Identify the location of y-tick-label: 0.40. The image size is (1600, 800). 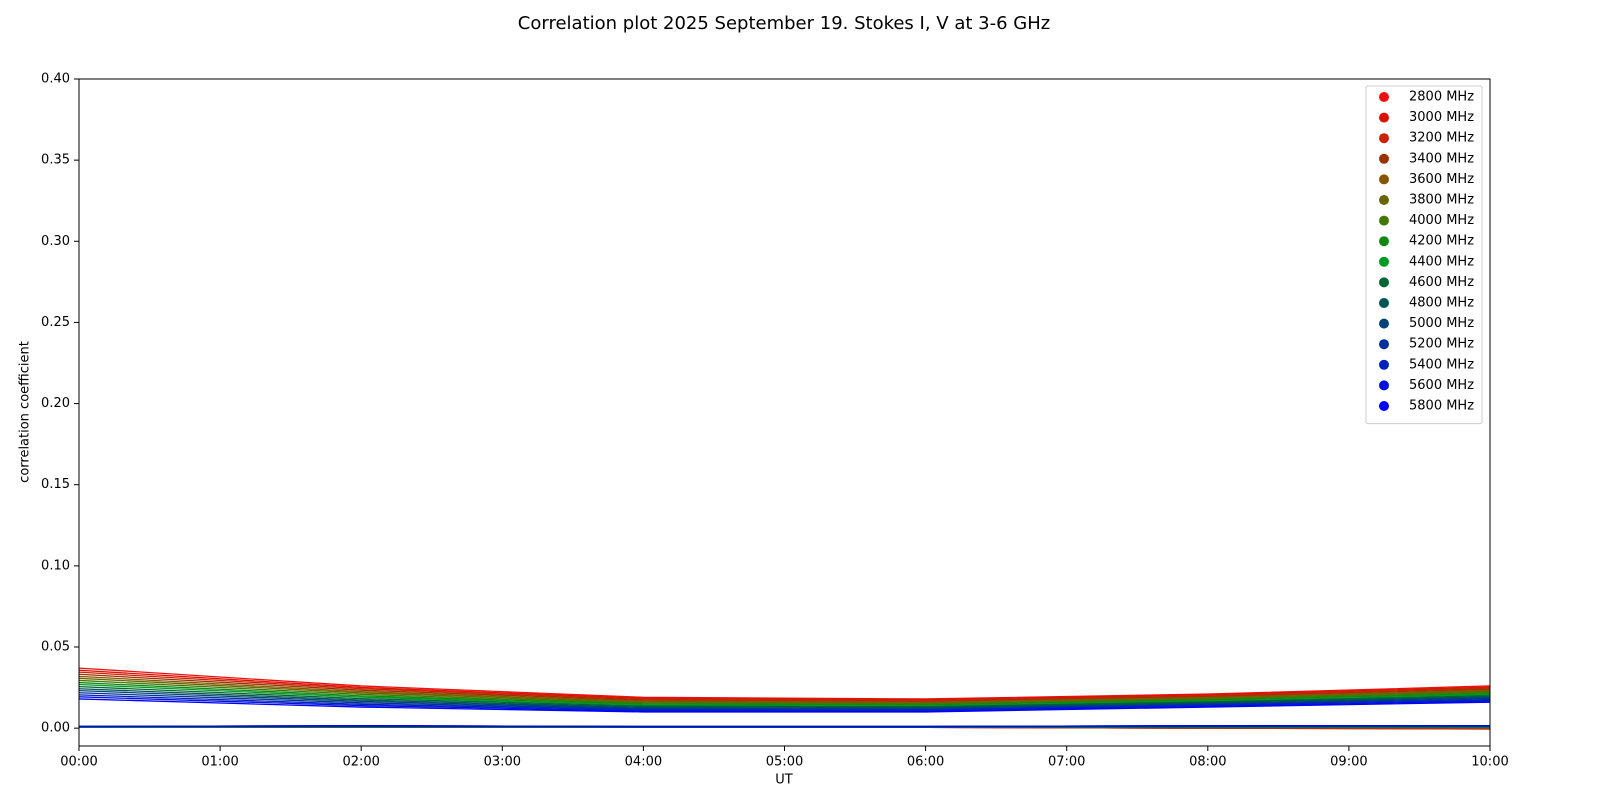
(55, 79).